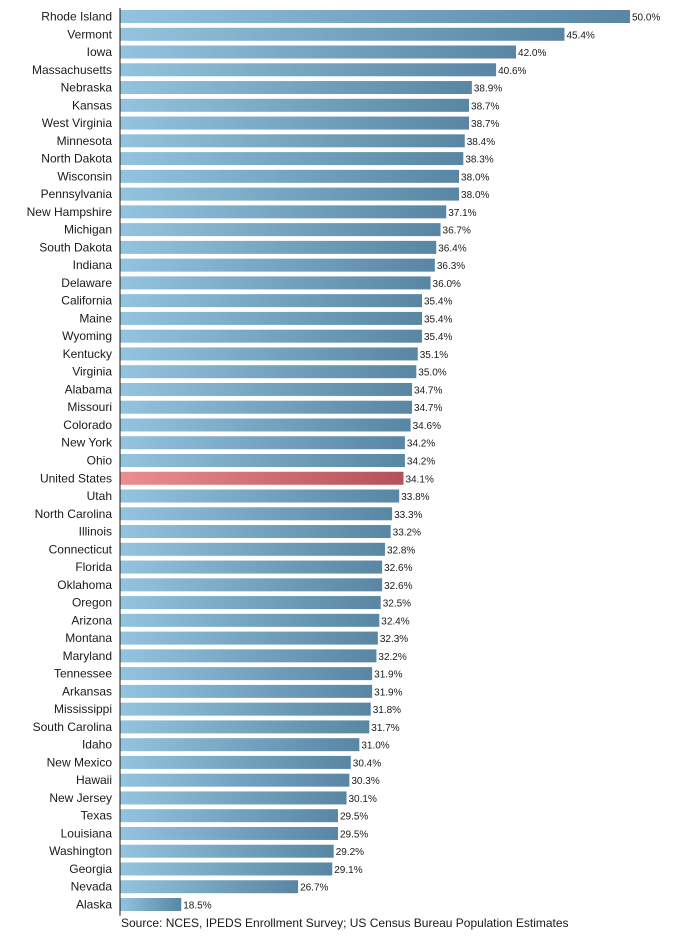  Describe the element at coordinates (80, 798) in the screenshot. I see `category-label: New Jersey` at that location.